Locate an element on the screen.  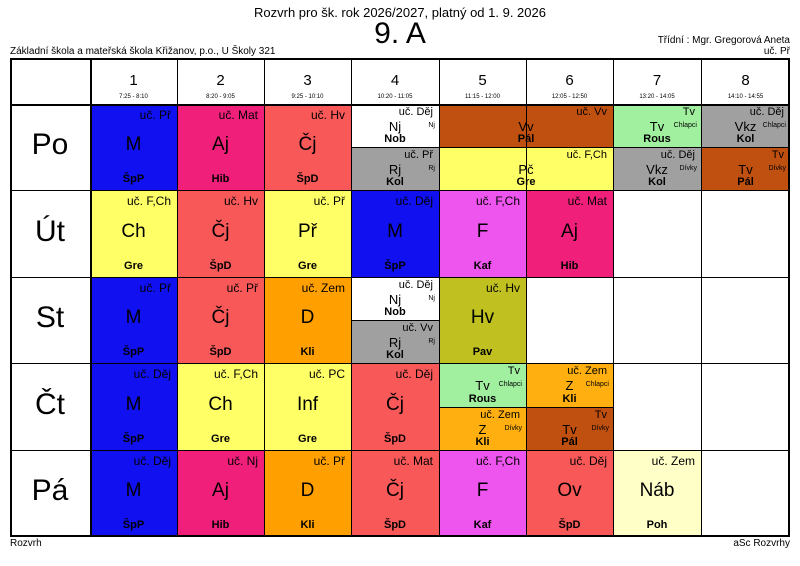
day-label: Pá is located at coordinates (50, 490).